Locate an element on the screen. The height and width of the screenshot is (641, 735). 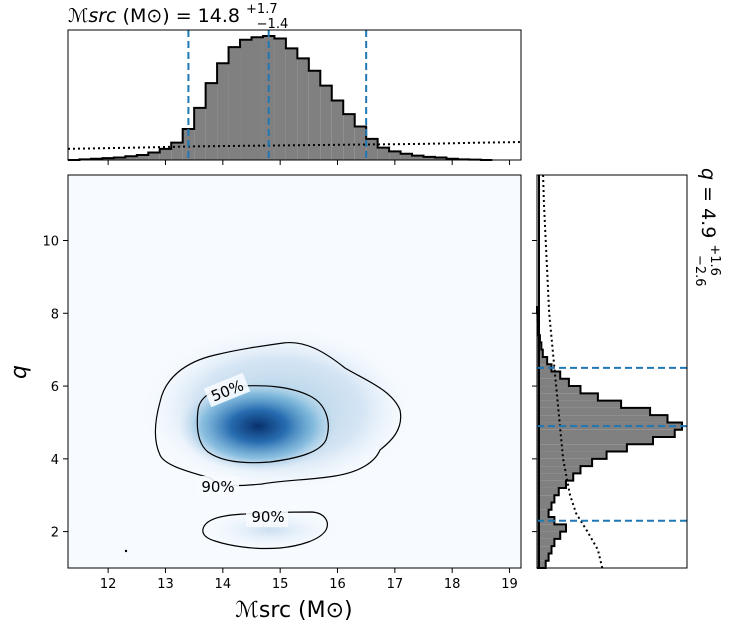
main-x-ticks: 12 13 14 15 16 17 18 19 is located at coordinates (309, 580).